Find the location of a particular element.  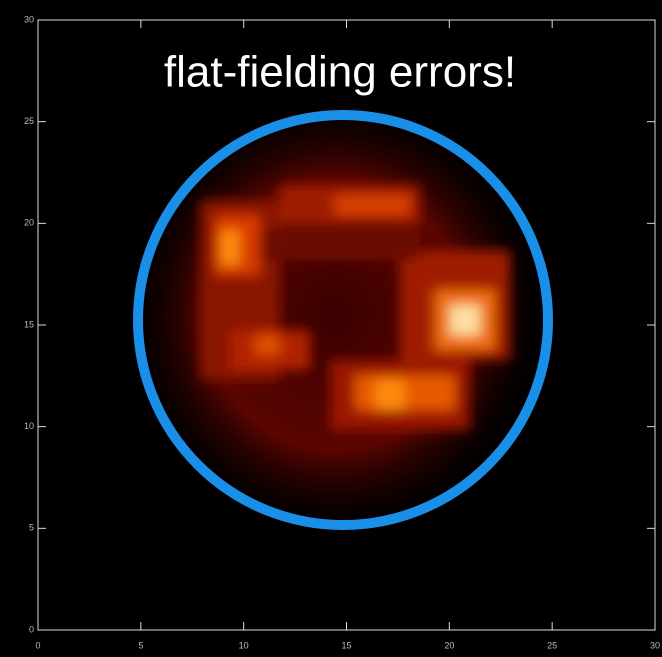

y-tick-label: 15 is located at coordinates (29, 324).